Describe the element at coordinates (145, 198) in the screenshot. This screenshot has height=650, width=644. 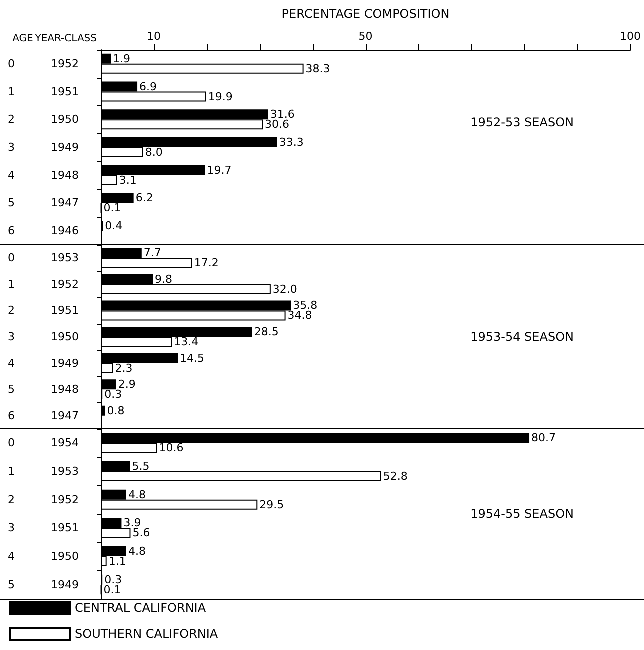
I see `data-label: 6.2` at that location.